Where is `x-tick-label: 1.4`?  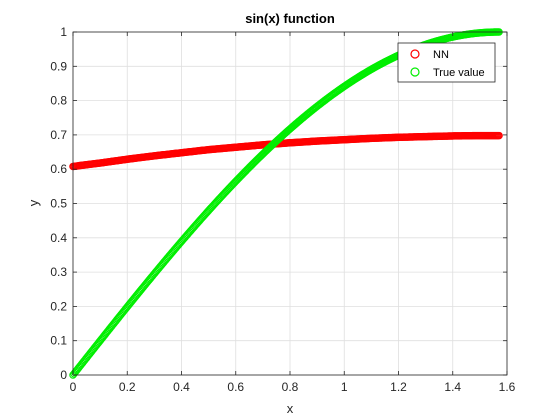
x-tick-label: 1.4 is located at coordinates (452, 387).